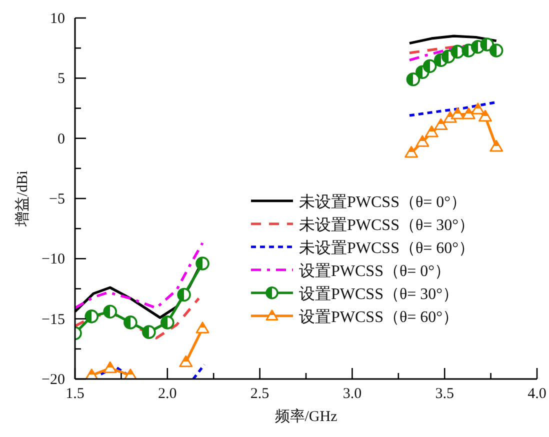 The width and height of the screenshot is (549, 437). I want to click on x-tick-label: 3.0, so click(352, 394).